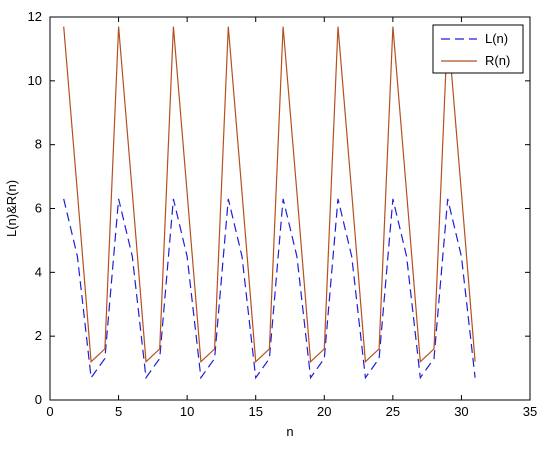 This screenshot has width=550, height=449. What do you see at coordinates (118, 411) in the screenshot?
I see `x-tick-label: 5` at bounding box center [118, 411].